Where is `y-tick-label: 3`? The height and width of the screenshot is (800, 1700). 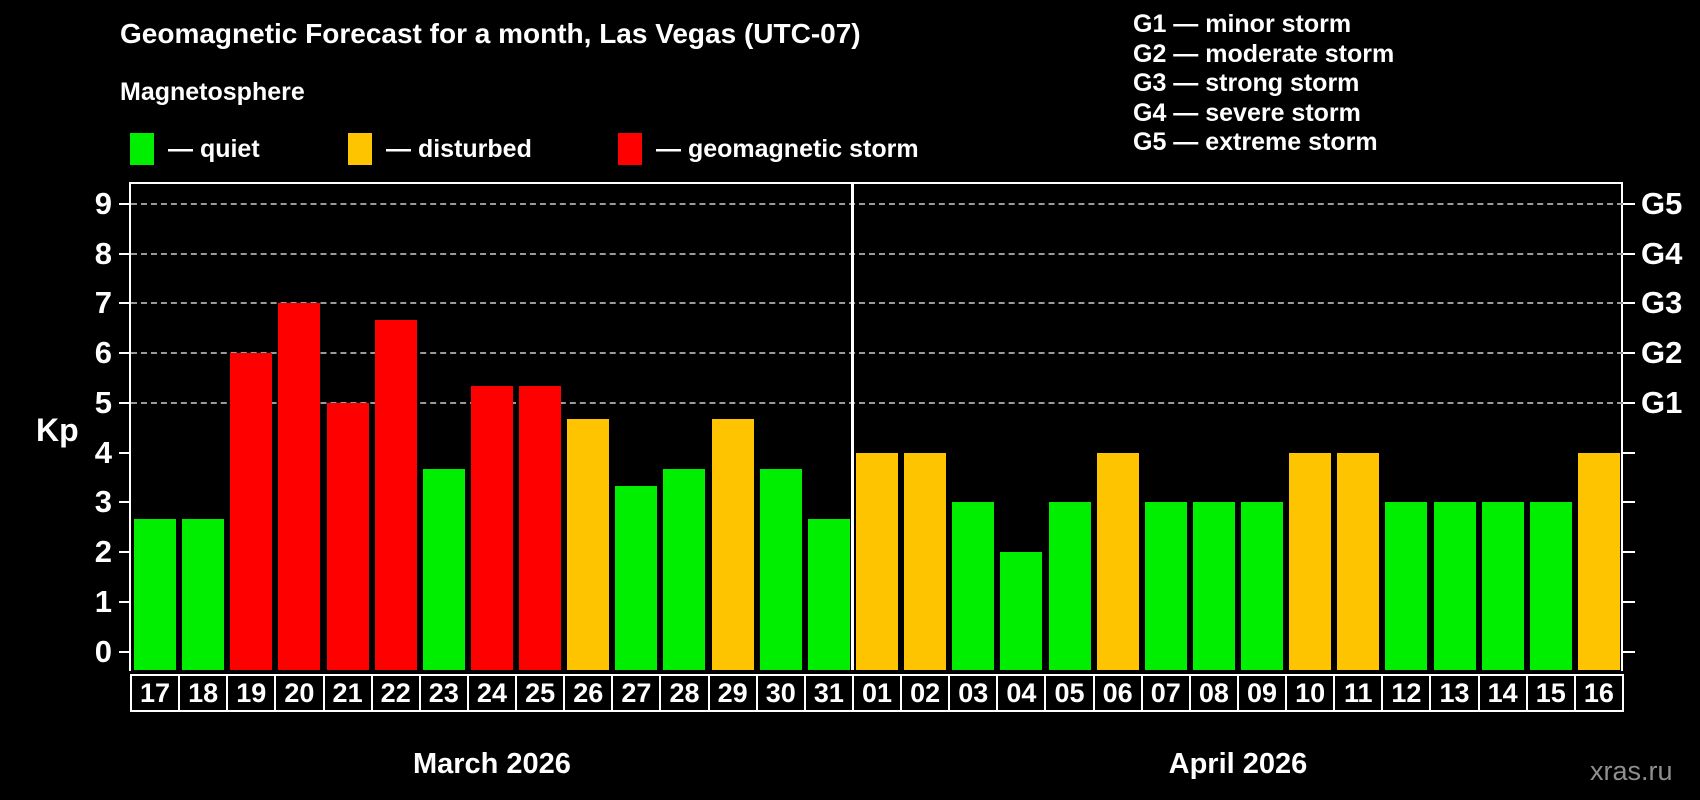 y-tick-label: 3 is located at coordinates (103, 502).